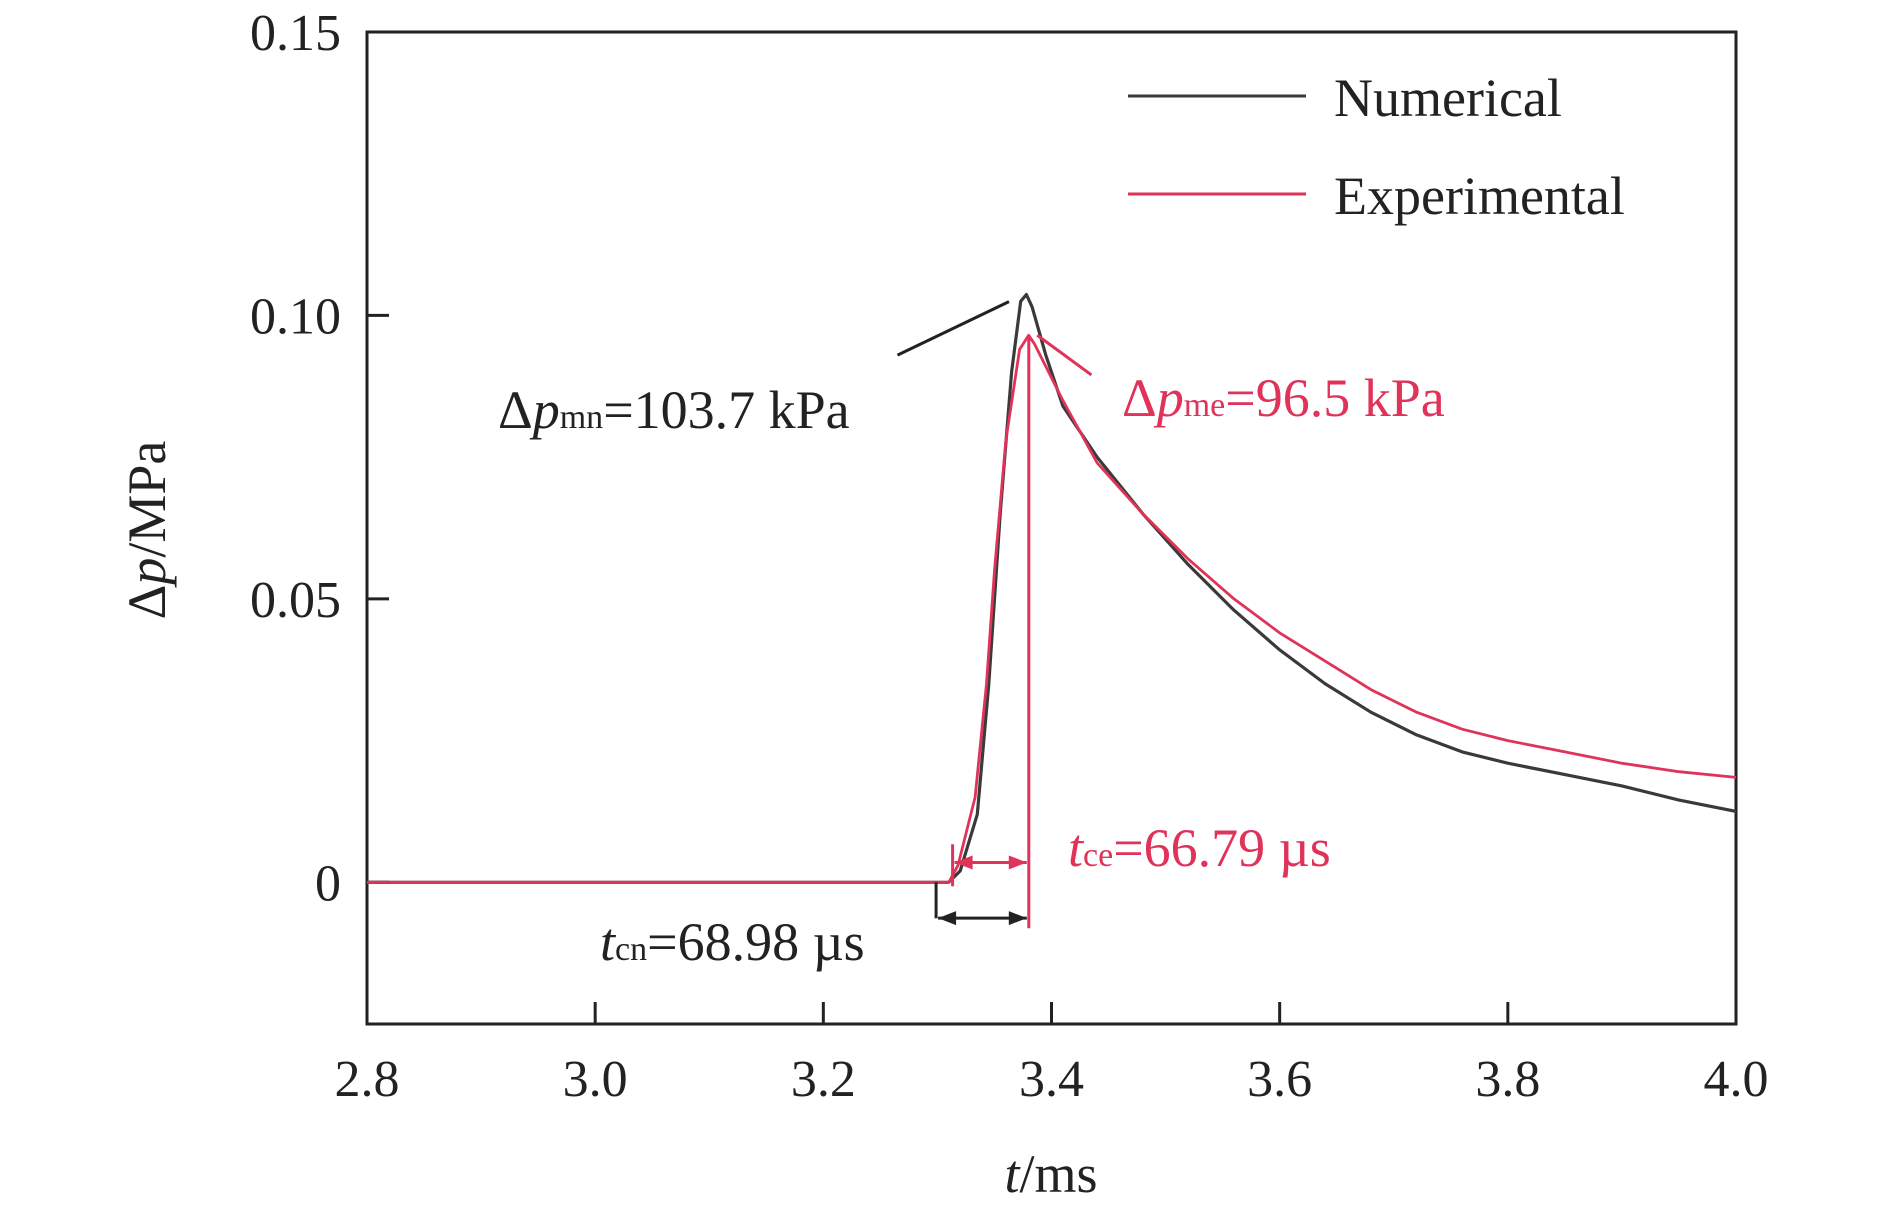 The height and width of the screenshot is (1214, 1889). I want to click on y-tick-label: 0.15, so click(295, 33).